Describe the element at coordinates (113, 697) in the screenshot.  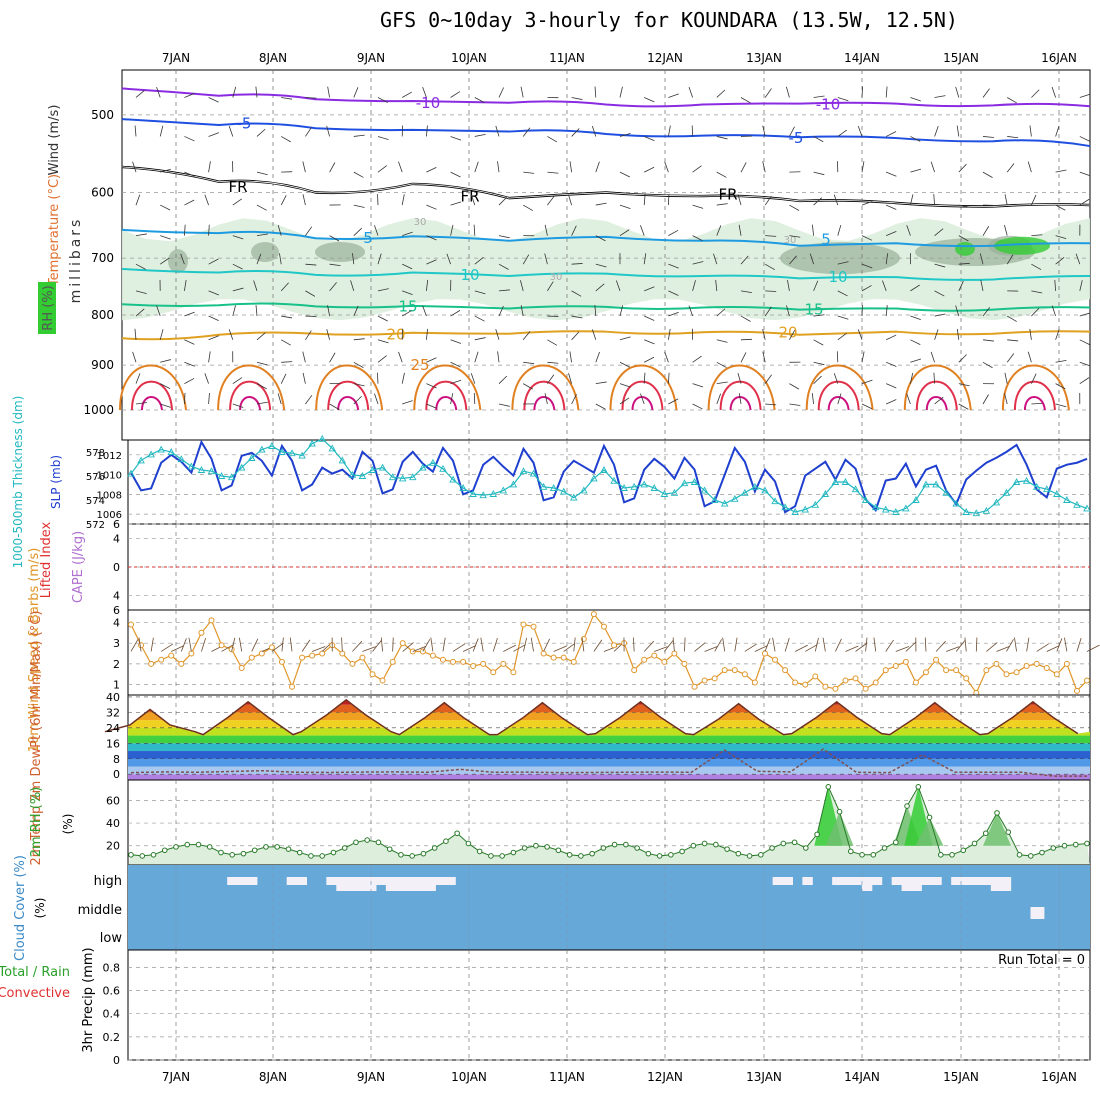
I see `tick-label: 40` at that location.